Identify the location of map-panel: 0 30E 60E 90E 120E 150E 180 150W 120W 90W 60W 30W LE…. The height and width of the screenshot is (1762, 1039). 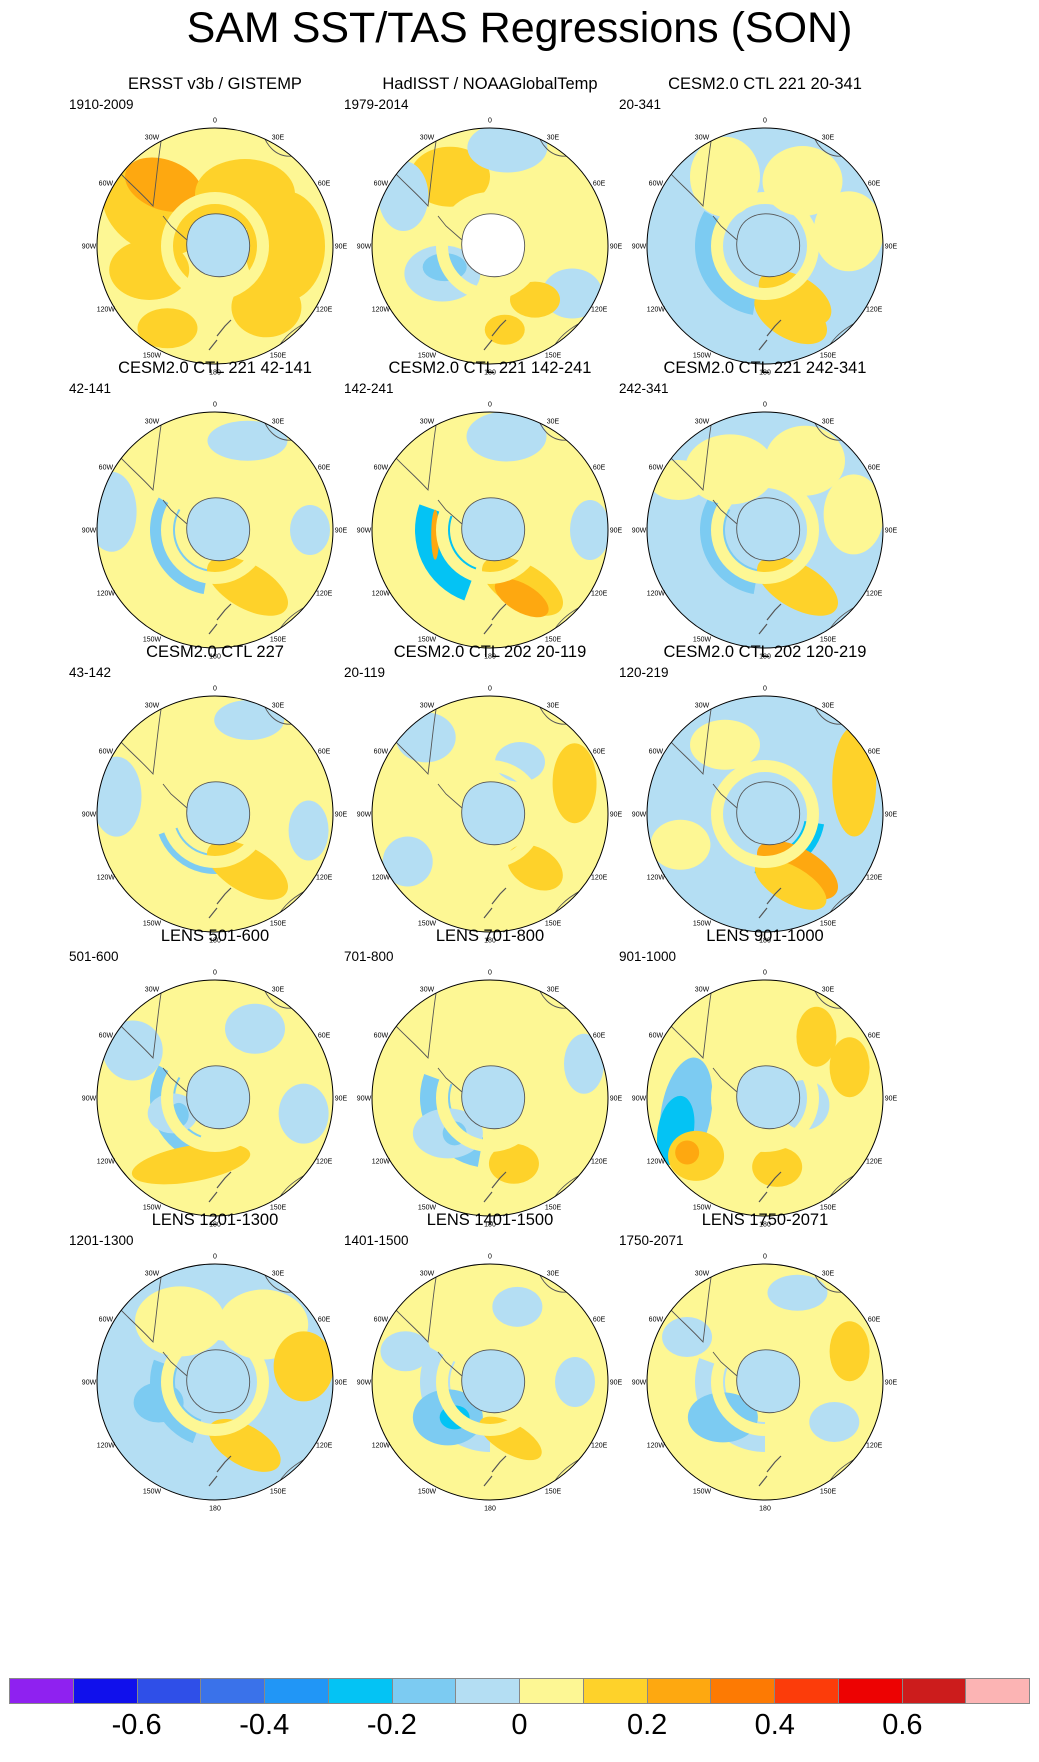
(765, 1081).